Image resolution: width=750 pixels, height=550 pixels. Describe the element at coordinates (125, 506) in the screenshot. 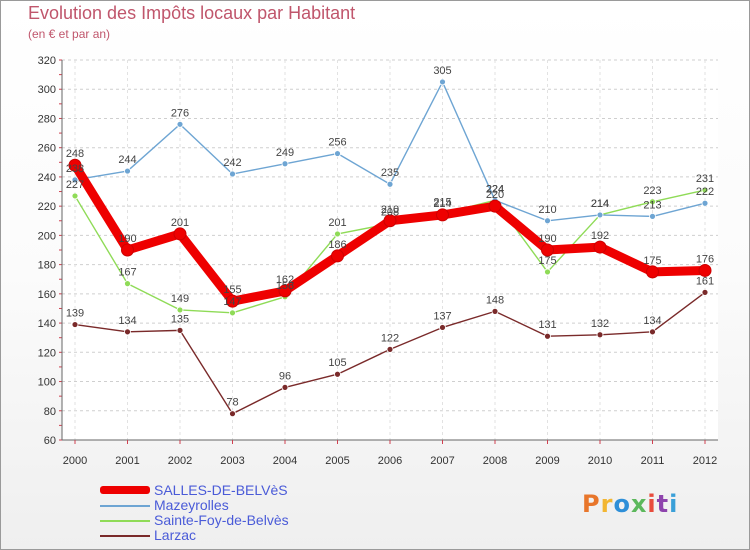

I see `legend-swatch-mazeyrolles` at that location.